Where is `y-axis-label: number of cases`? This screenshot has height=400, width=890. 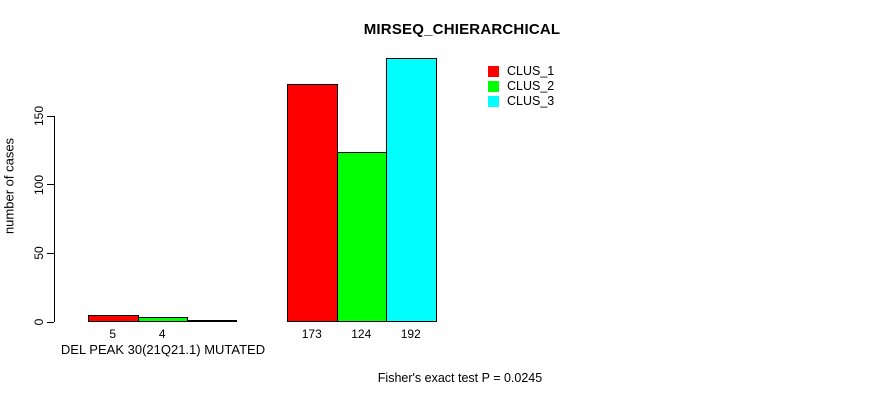 y-axis-label: number of cases is located at coordinates (9, 186).